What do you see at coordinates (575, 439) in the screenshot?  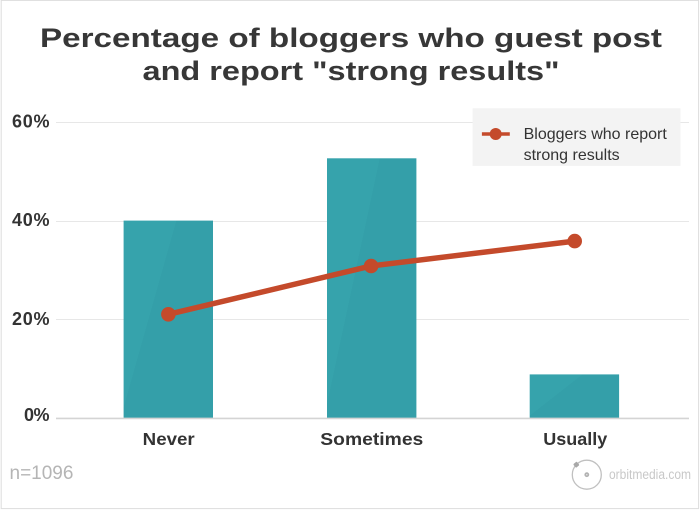 I see `svg-text: Usually` at bounding box center [575, 439].